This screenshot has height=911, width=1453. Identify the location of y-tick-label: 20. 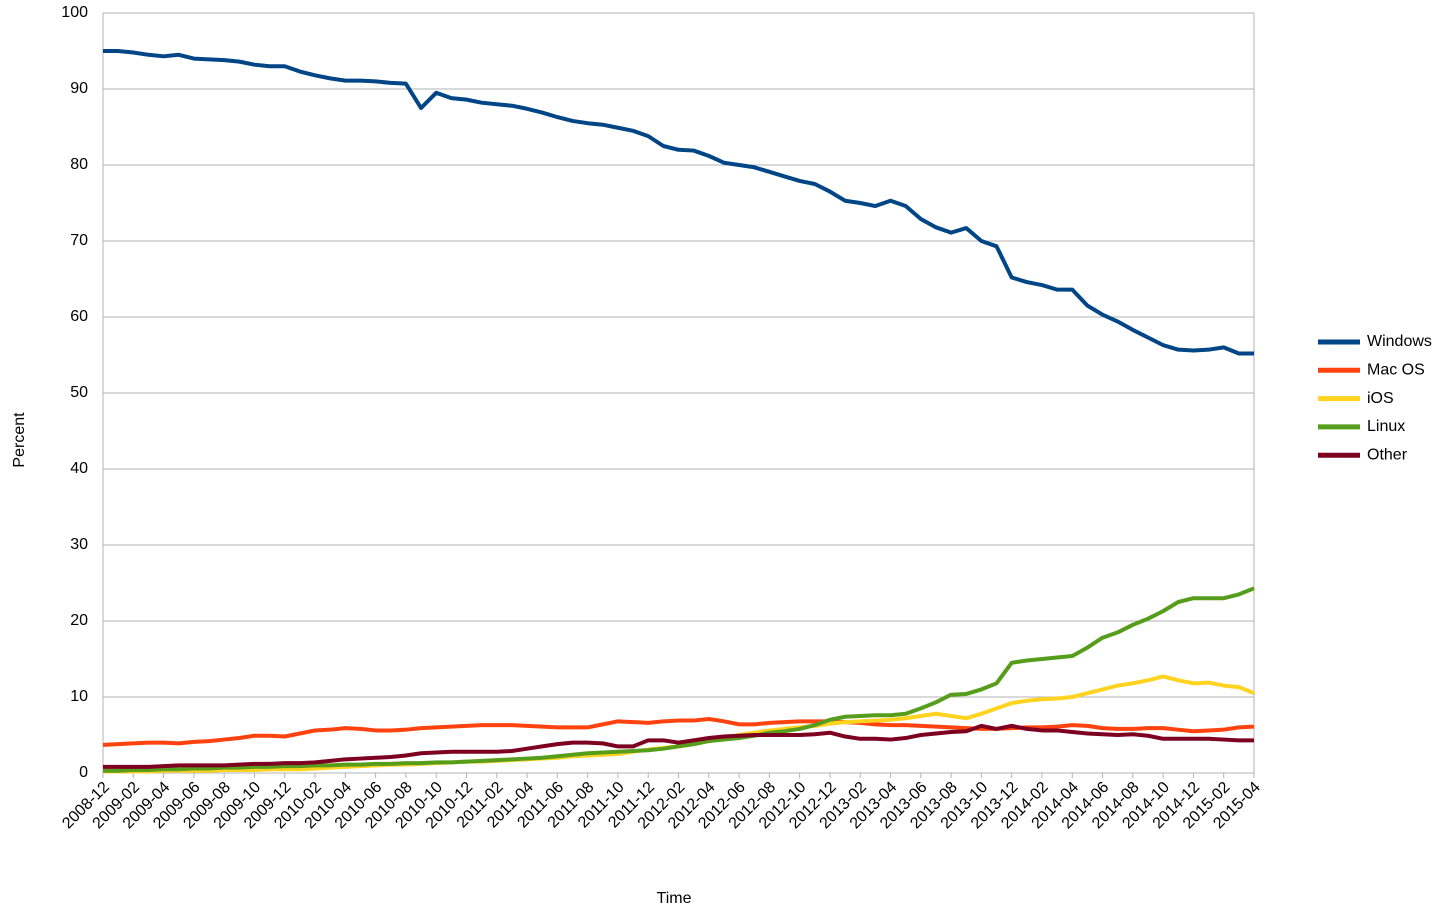
(79, 620).